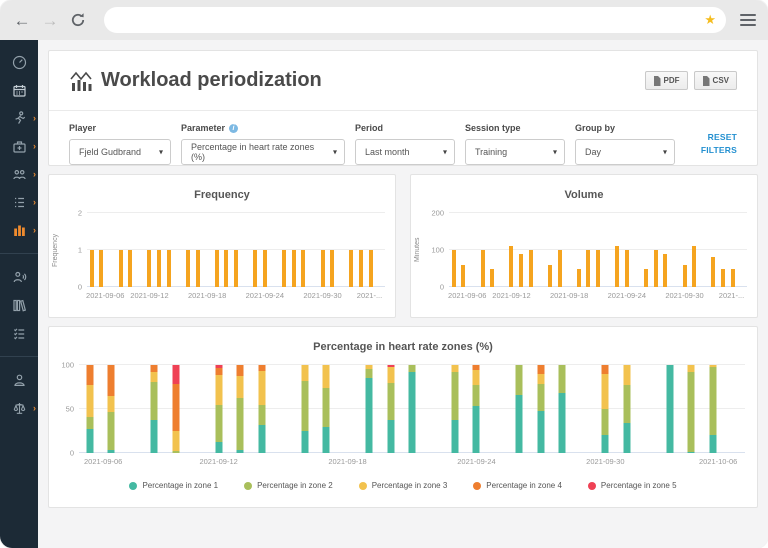 This screenshot has height=548, width=768. I want to click on medical-kit-icon, so click(19, 146).